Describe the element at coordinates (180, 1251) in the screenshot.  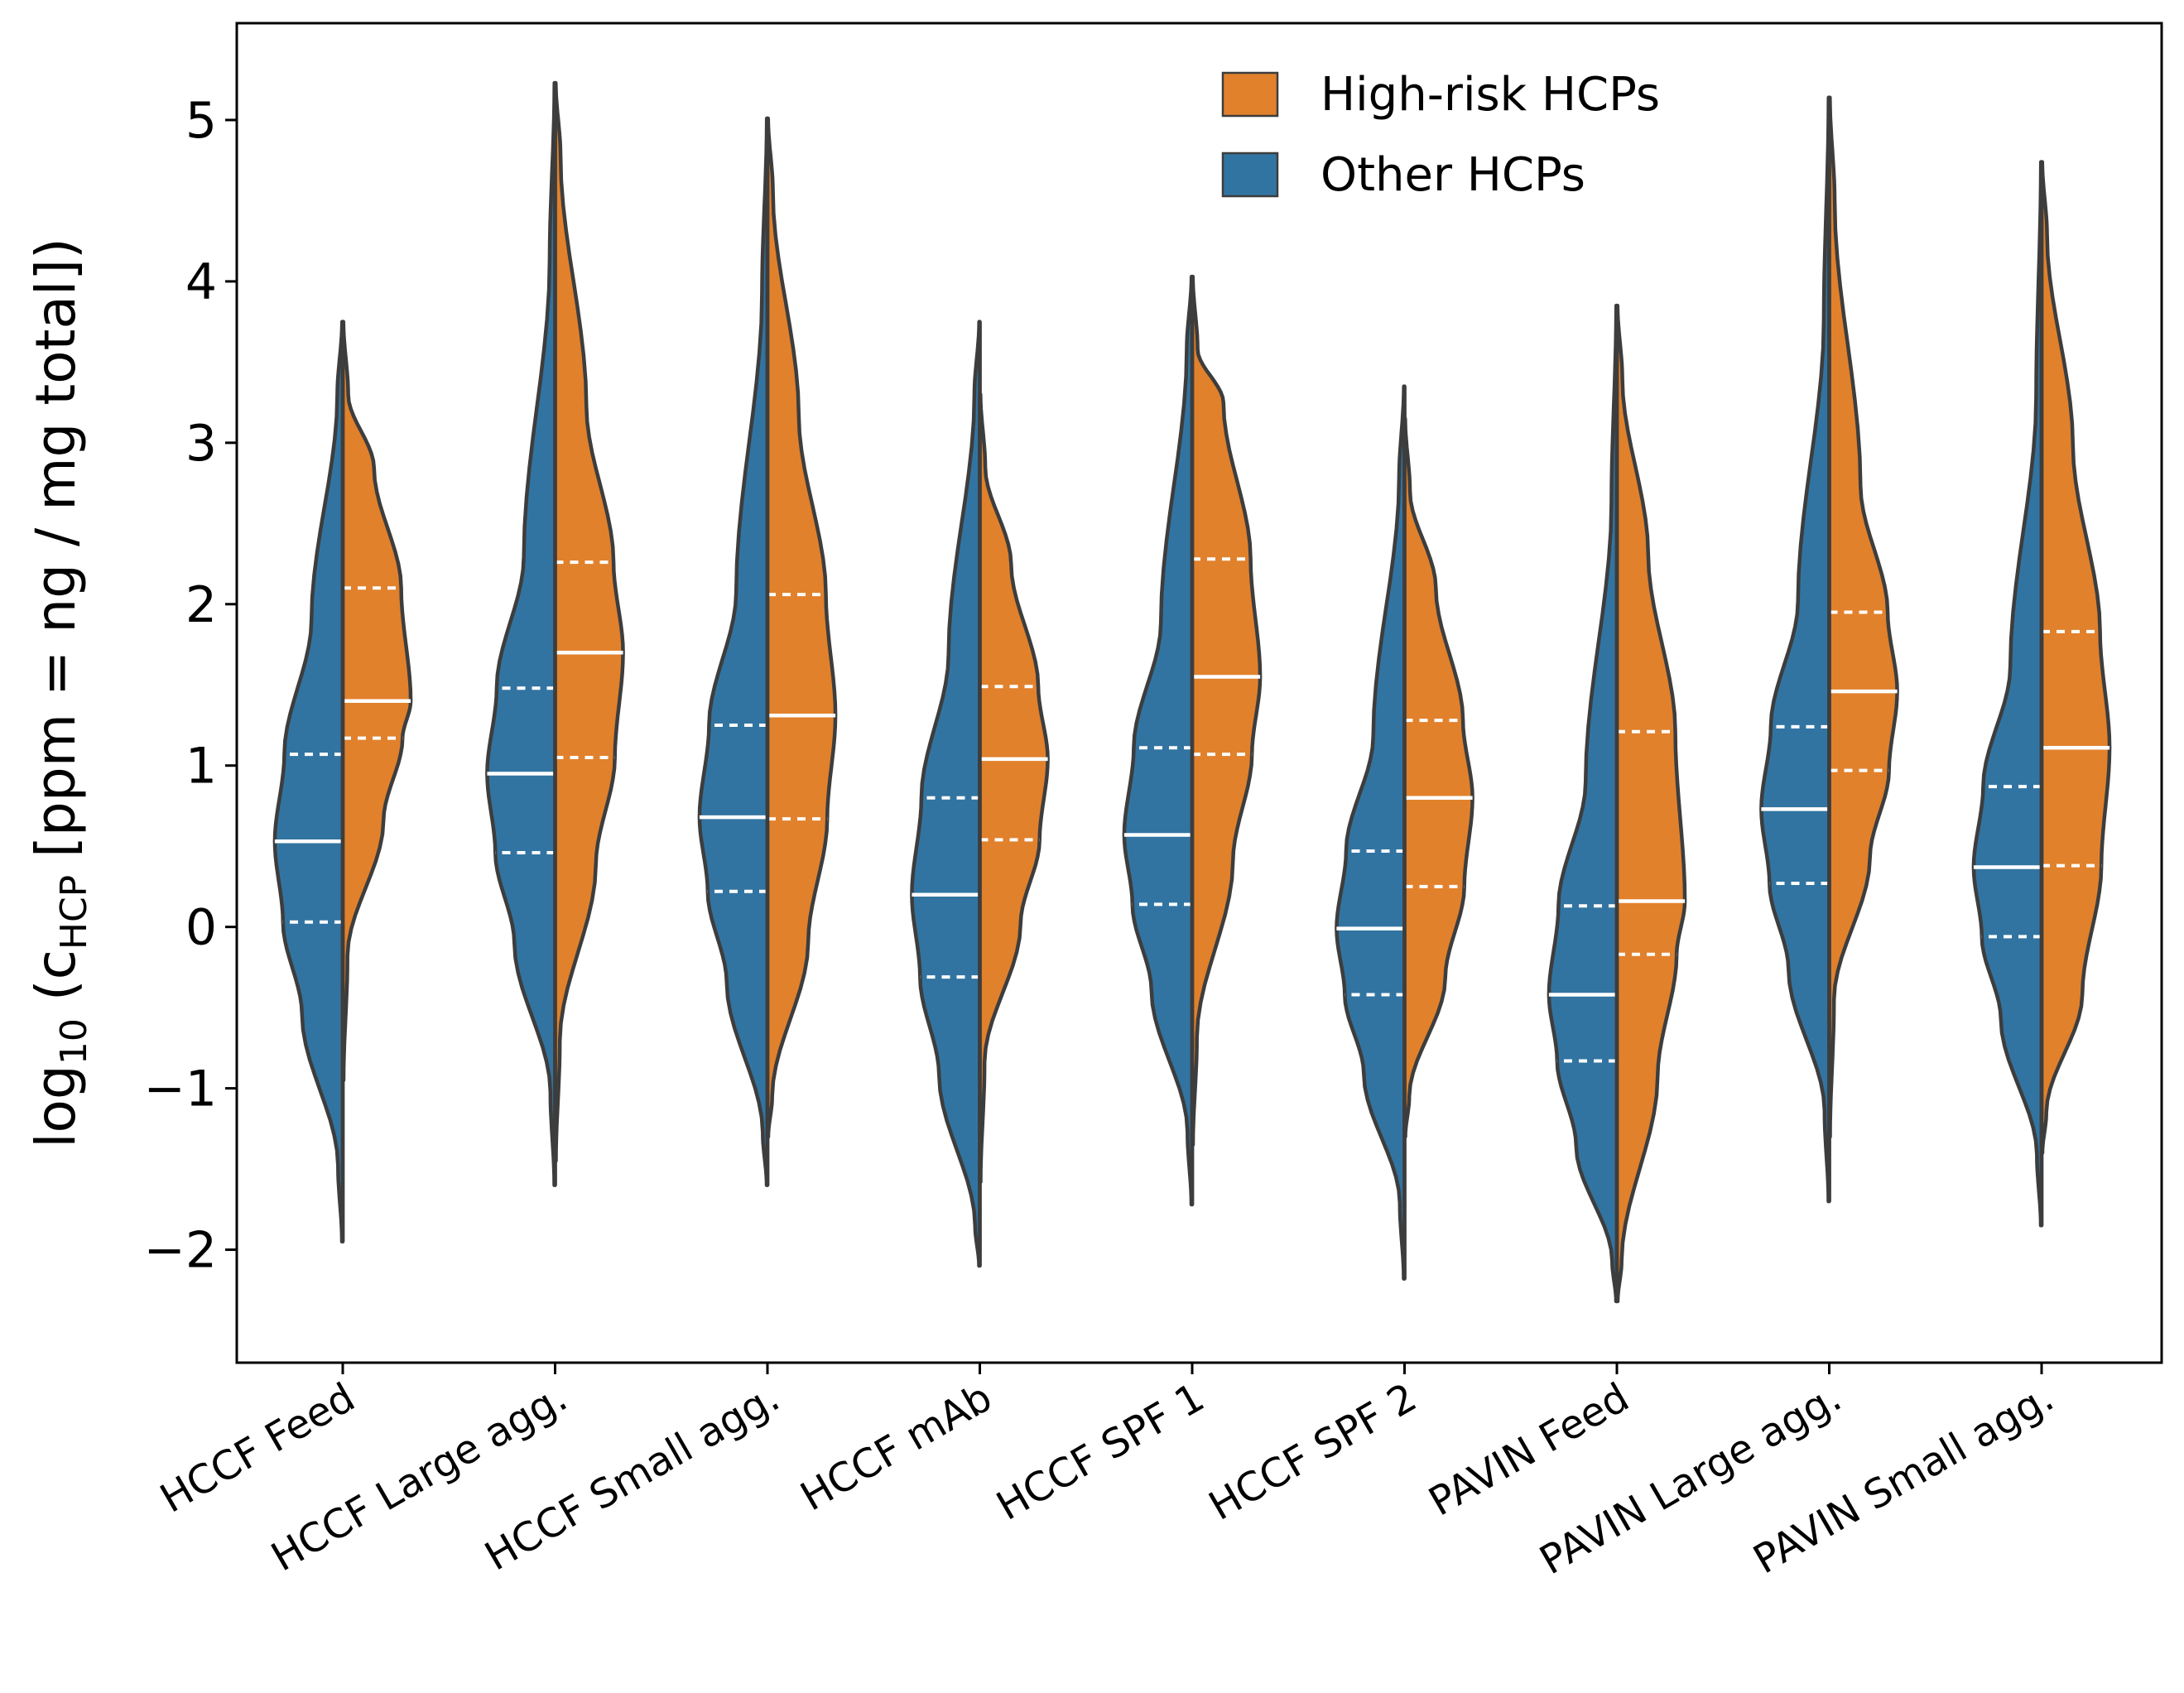
I see `y-tick-label: −2` at that location.